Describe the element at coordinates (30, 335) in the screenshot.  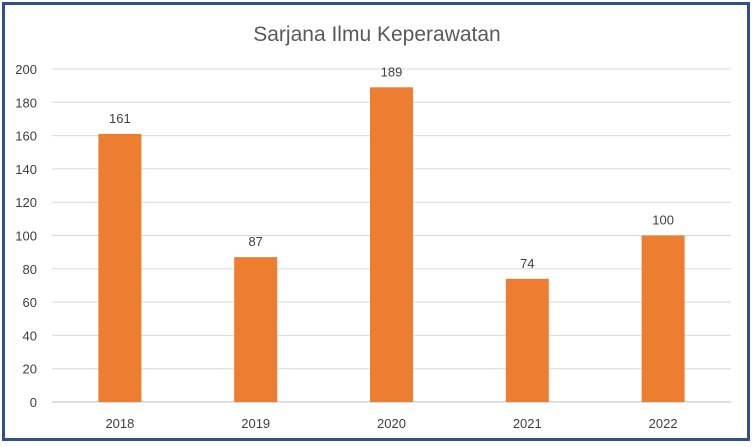
I see `y-tick-label: 40` at that location.